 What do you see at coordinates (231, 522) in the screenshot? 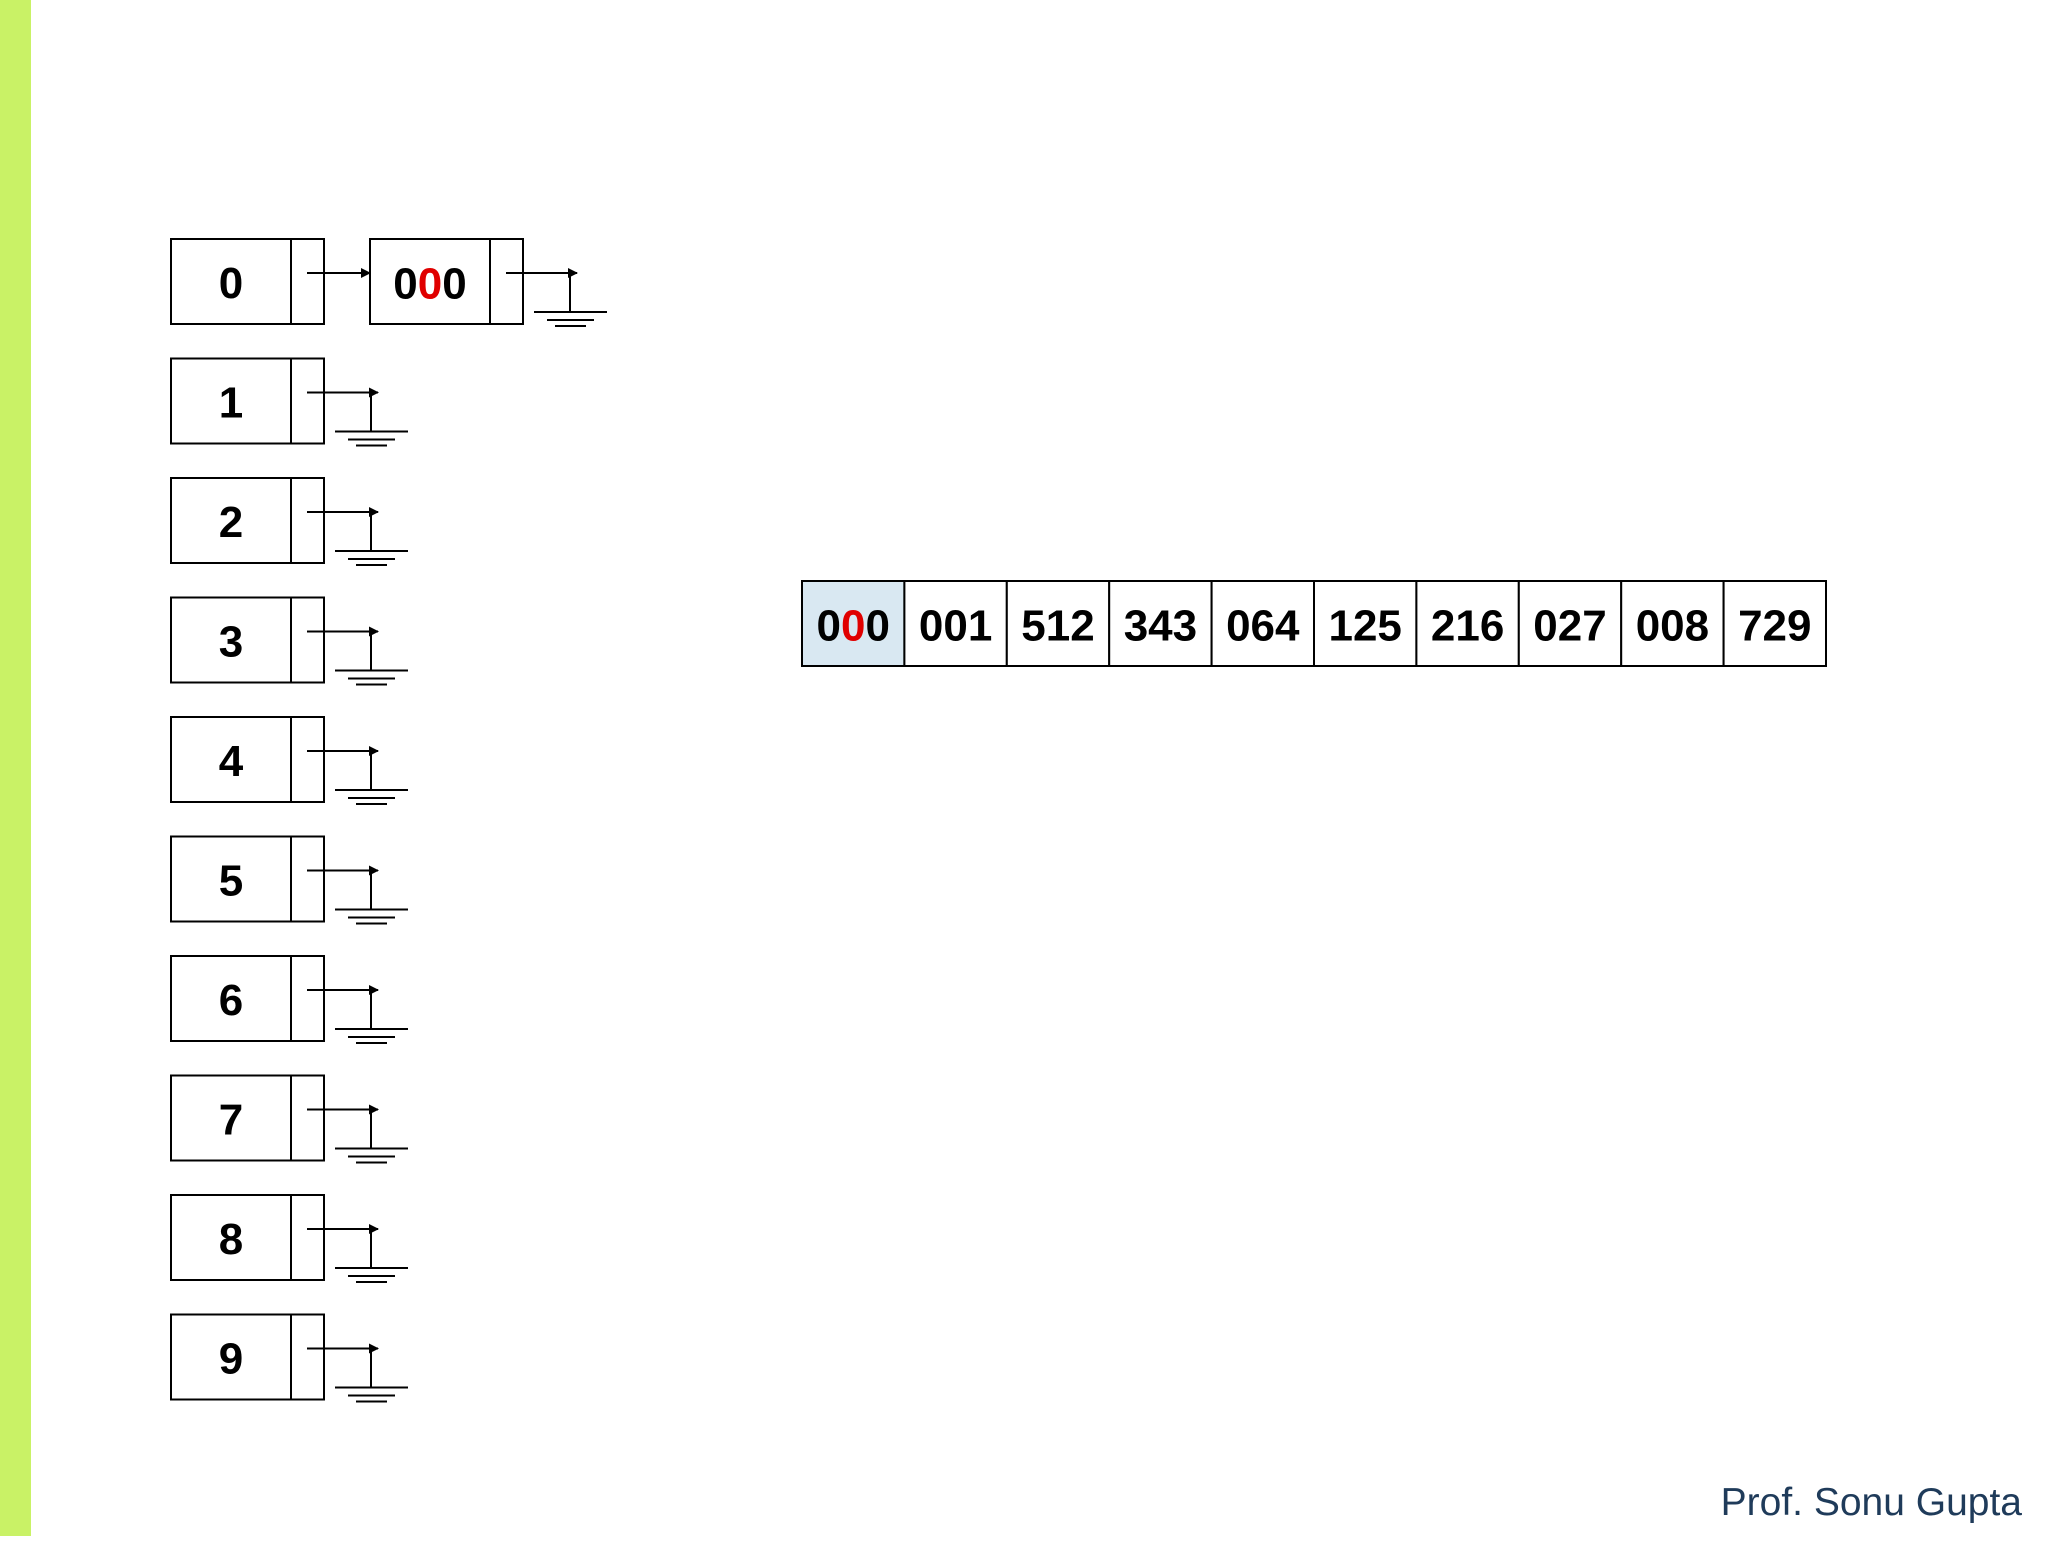
I see `bucket-label: 2` at bounding box center [231, 522].